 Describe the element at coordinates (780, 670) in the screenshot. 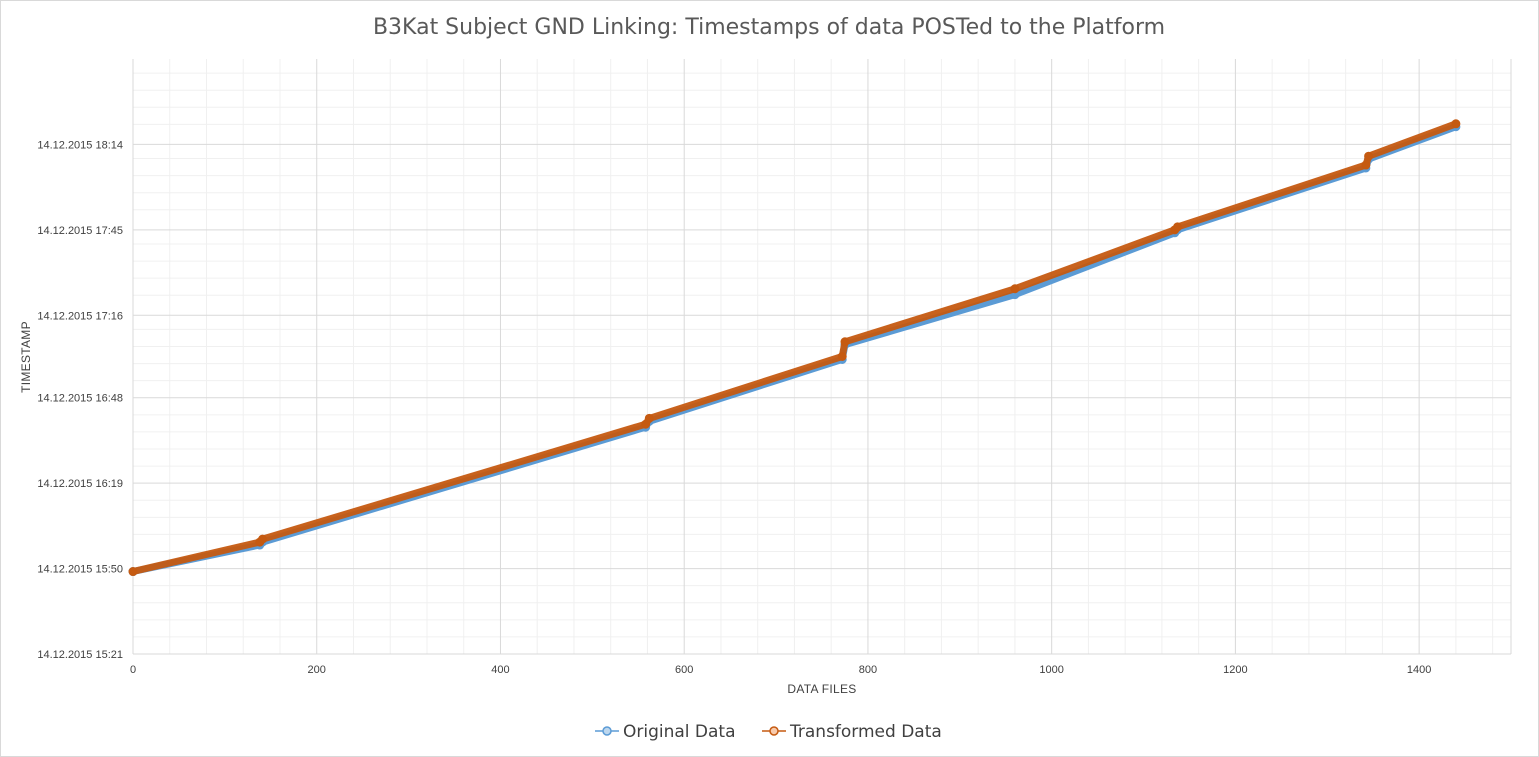

I see `x-tick-labels: 0 200 400 600 800 1000 1200 1400` at that location.